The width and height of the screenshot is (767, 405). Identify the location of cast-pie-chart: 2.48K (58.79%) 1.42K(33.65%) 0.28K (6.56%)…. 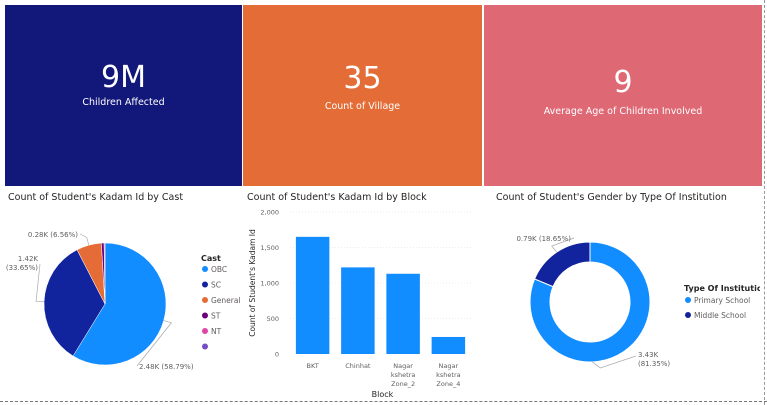
(120, 300).